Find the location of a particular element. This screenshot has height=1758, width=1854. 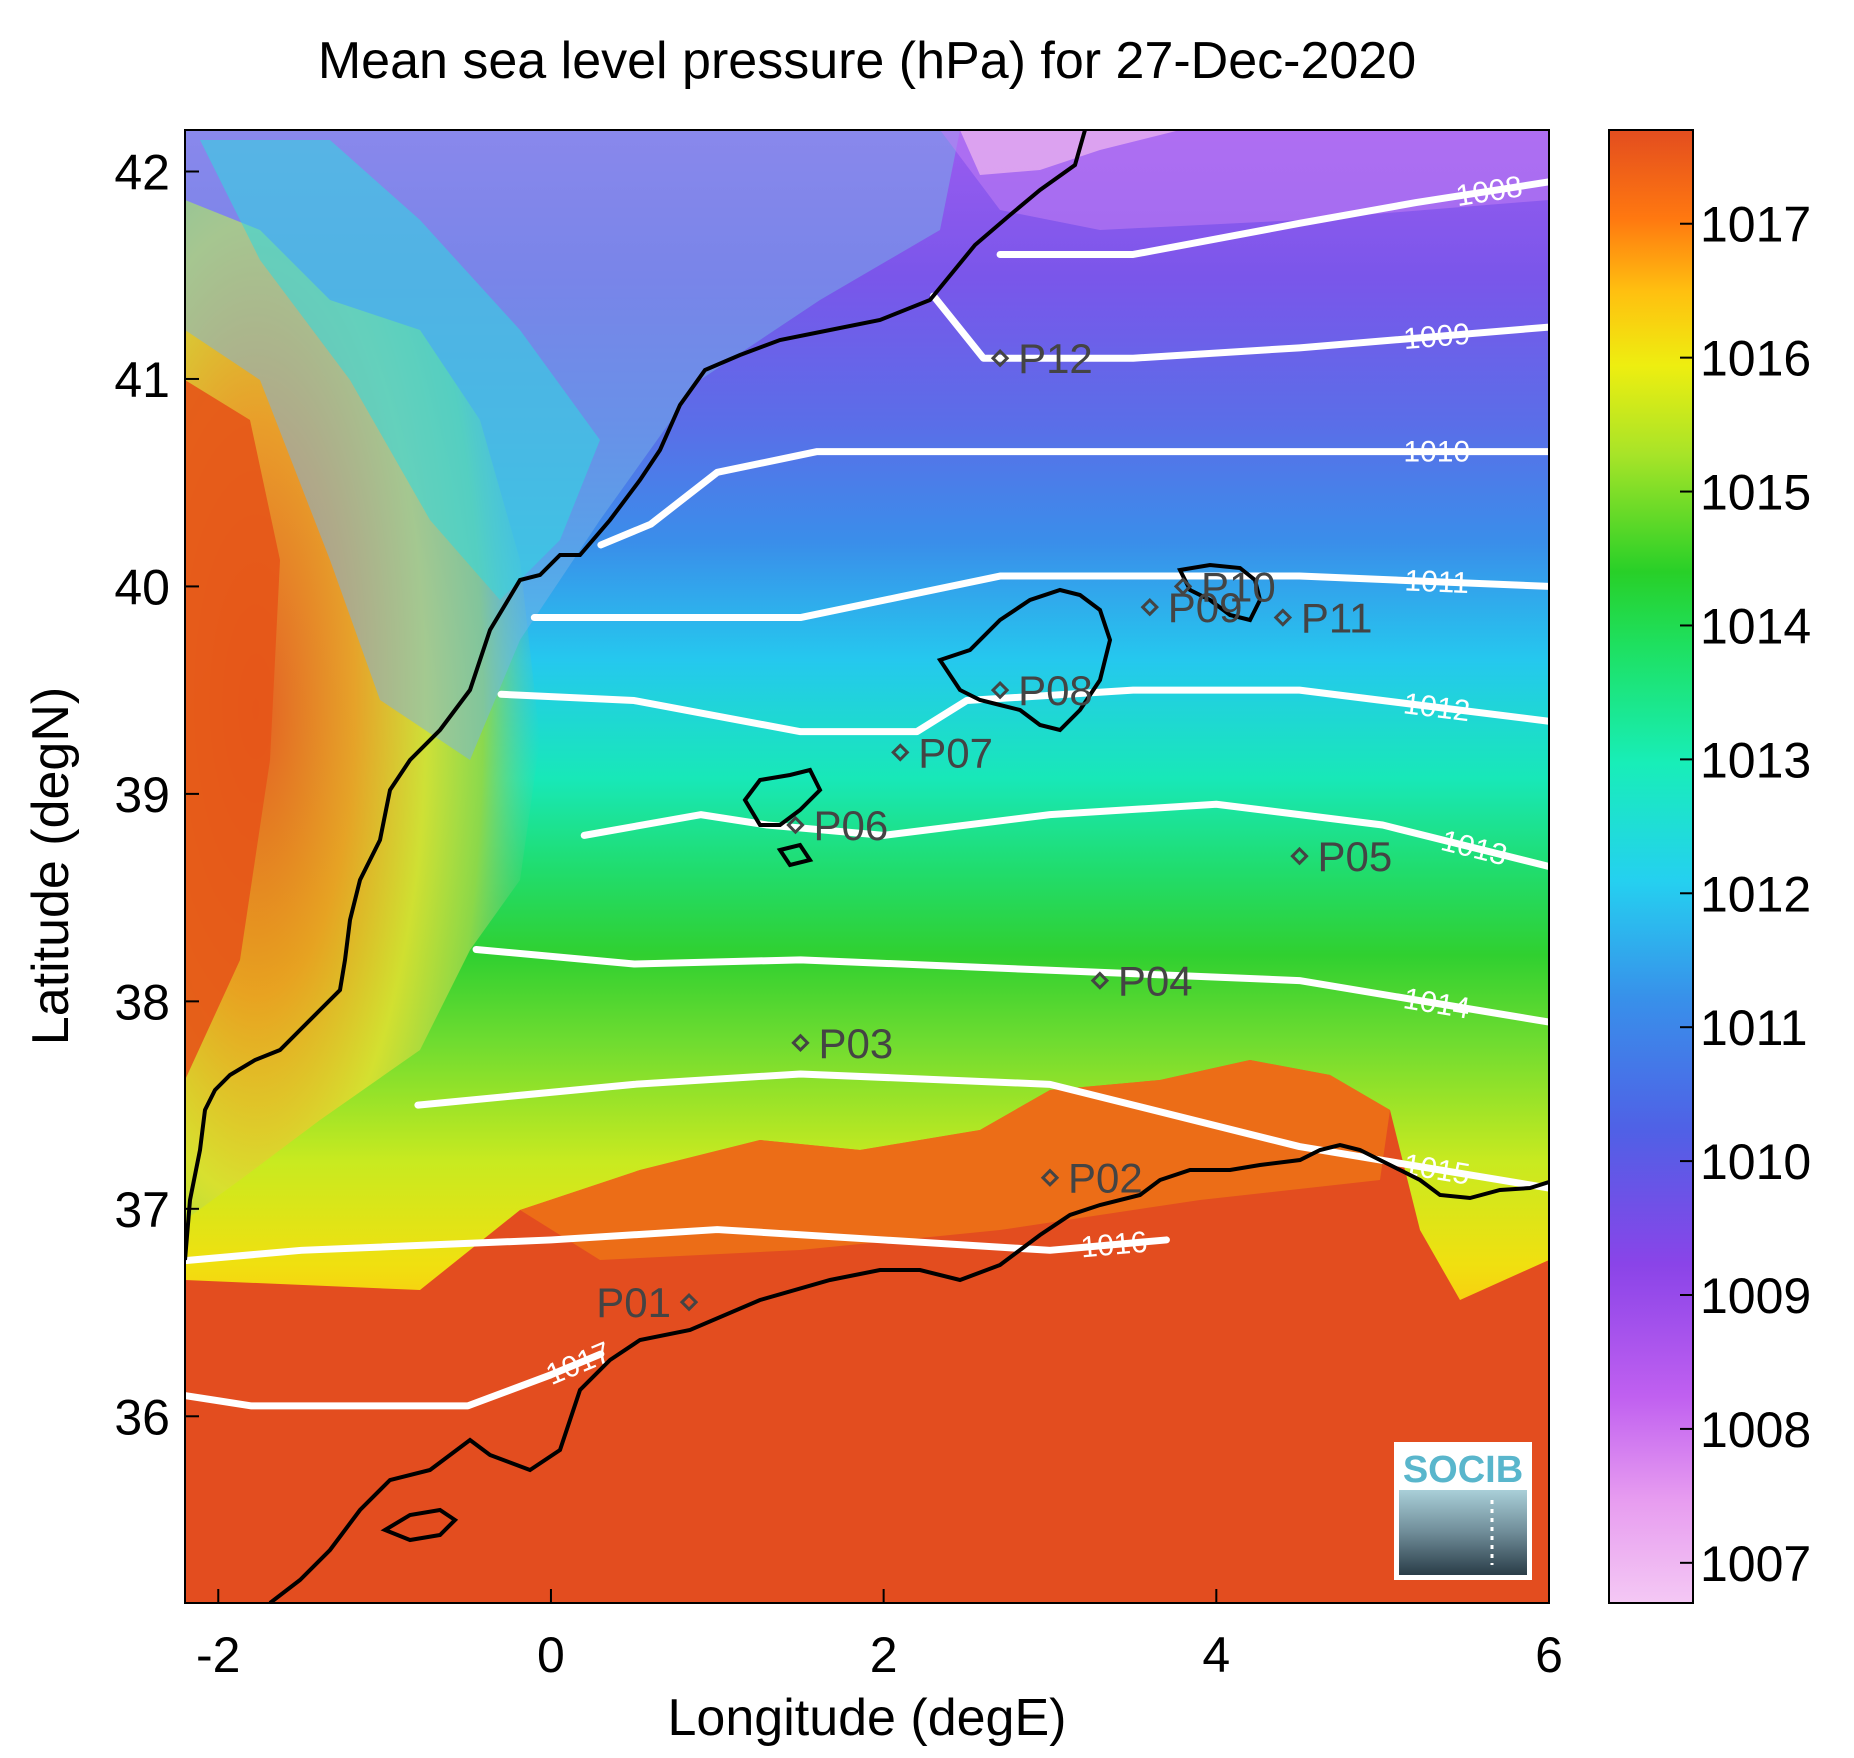

ibiza-island is located at coordinates (782, 797).